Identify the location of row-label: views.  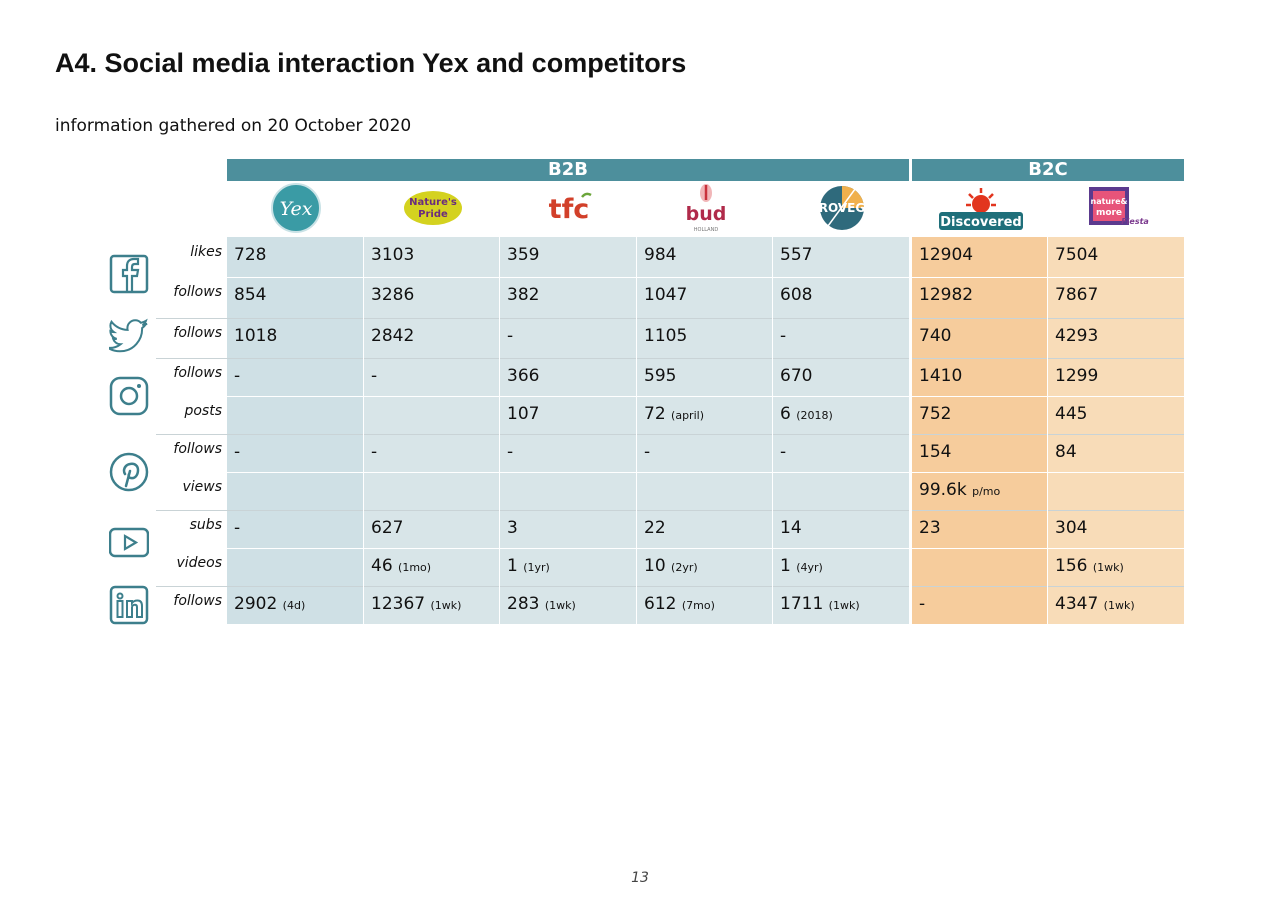
(202, 487).